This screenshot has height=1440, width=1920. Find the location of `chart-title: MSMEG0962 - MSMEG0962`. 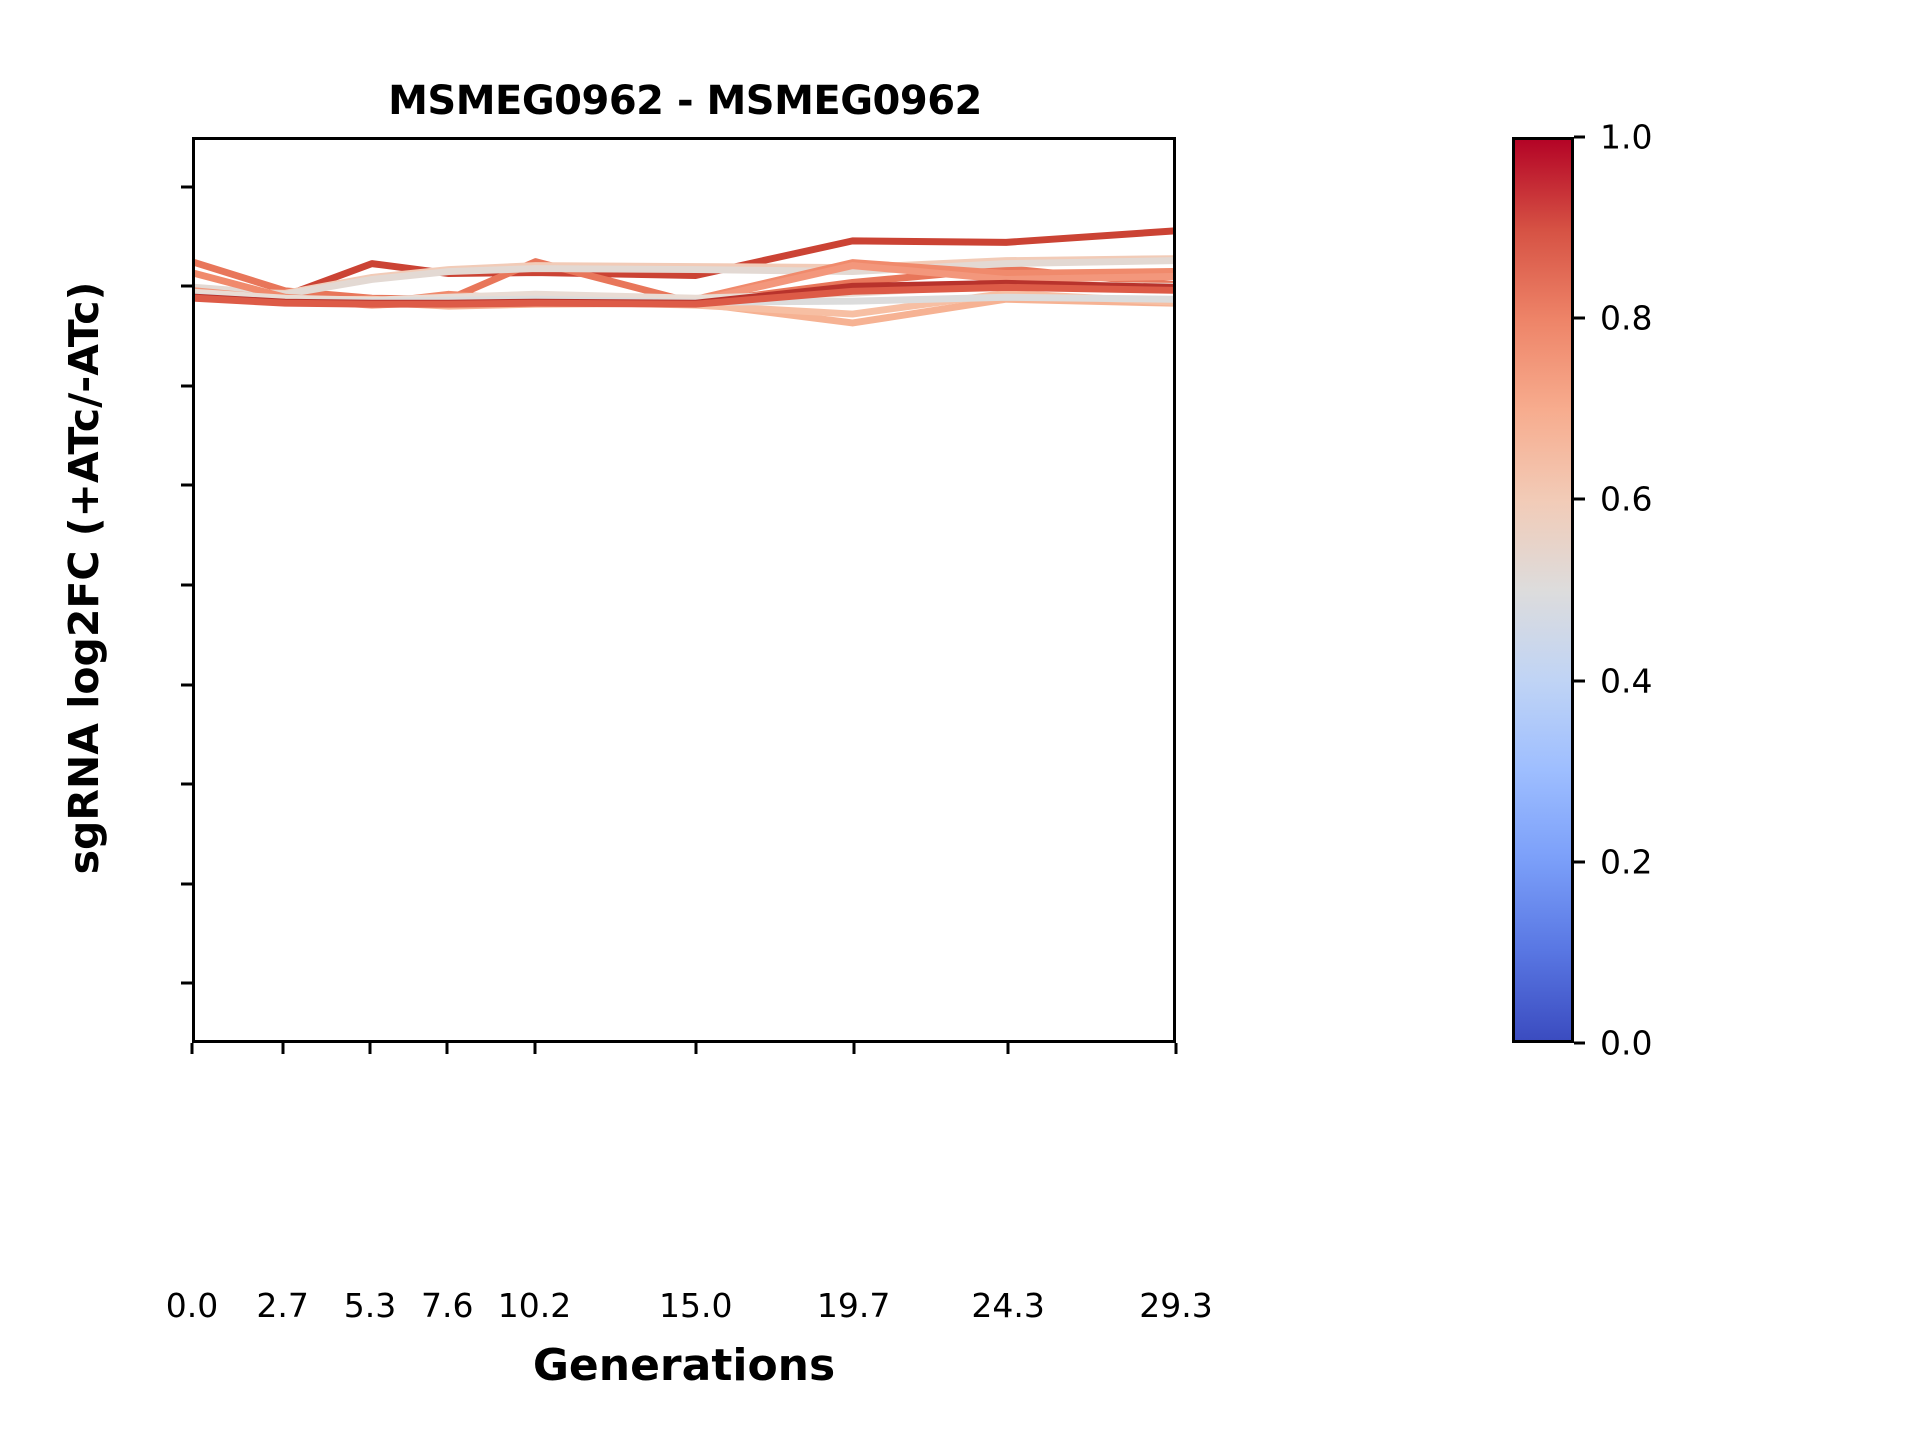

chart-title: MSMEG0962 - MSMEG0962 is located at coordinates (685, 101).